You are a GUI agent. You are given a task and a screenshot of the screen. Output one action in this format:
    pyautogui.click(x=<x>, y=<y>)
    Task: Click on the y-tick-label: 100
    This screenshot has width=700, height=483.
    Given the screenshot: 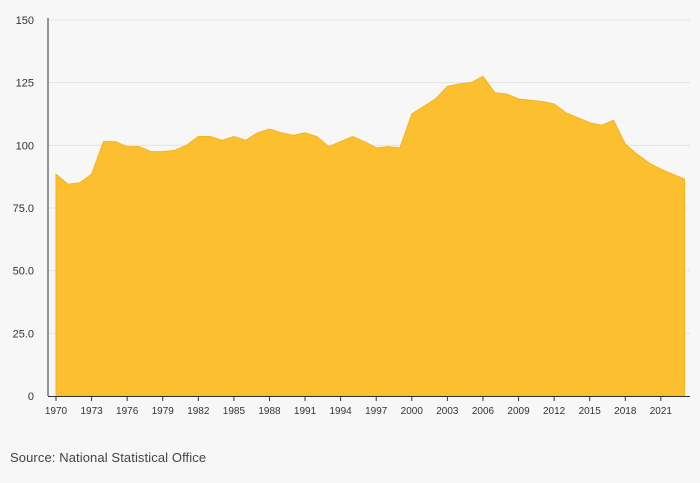 What is the action you would take?
    pyautogui.click(x=25, y=146)
    